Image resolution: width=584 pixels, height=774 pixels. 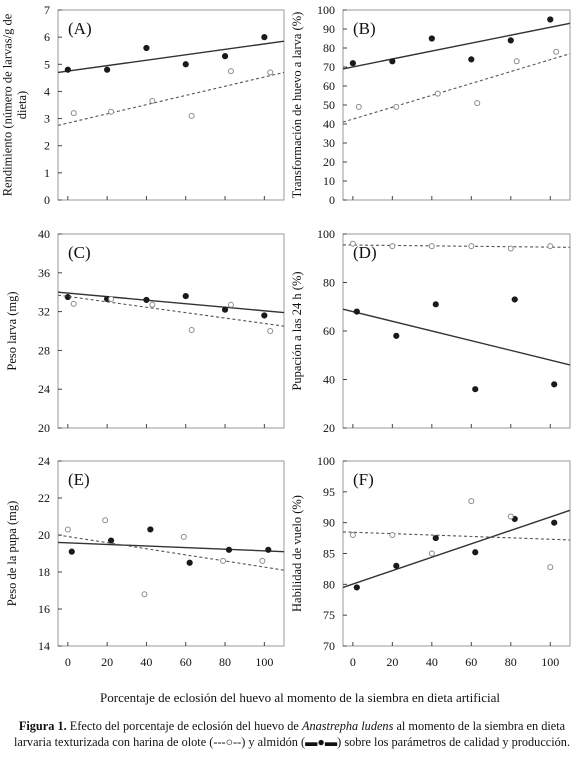 I want to click on y-tick-label: 6, so click(x=47, y=37).